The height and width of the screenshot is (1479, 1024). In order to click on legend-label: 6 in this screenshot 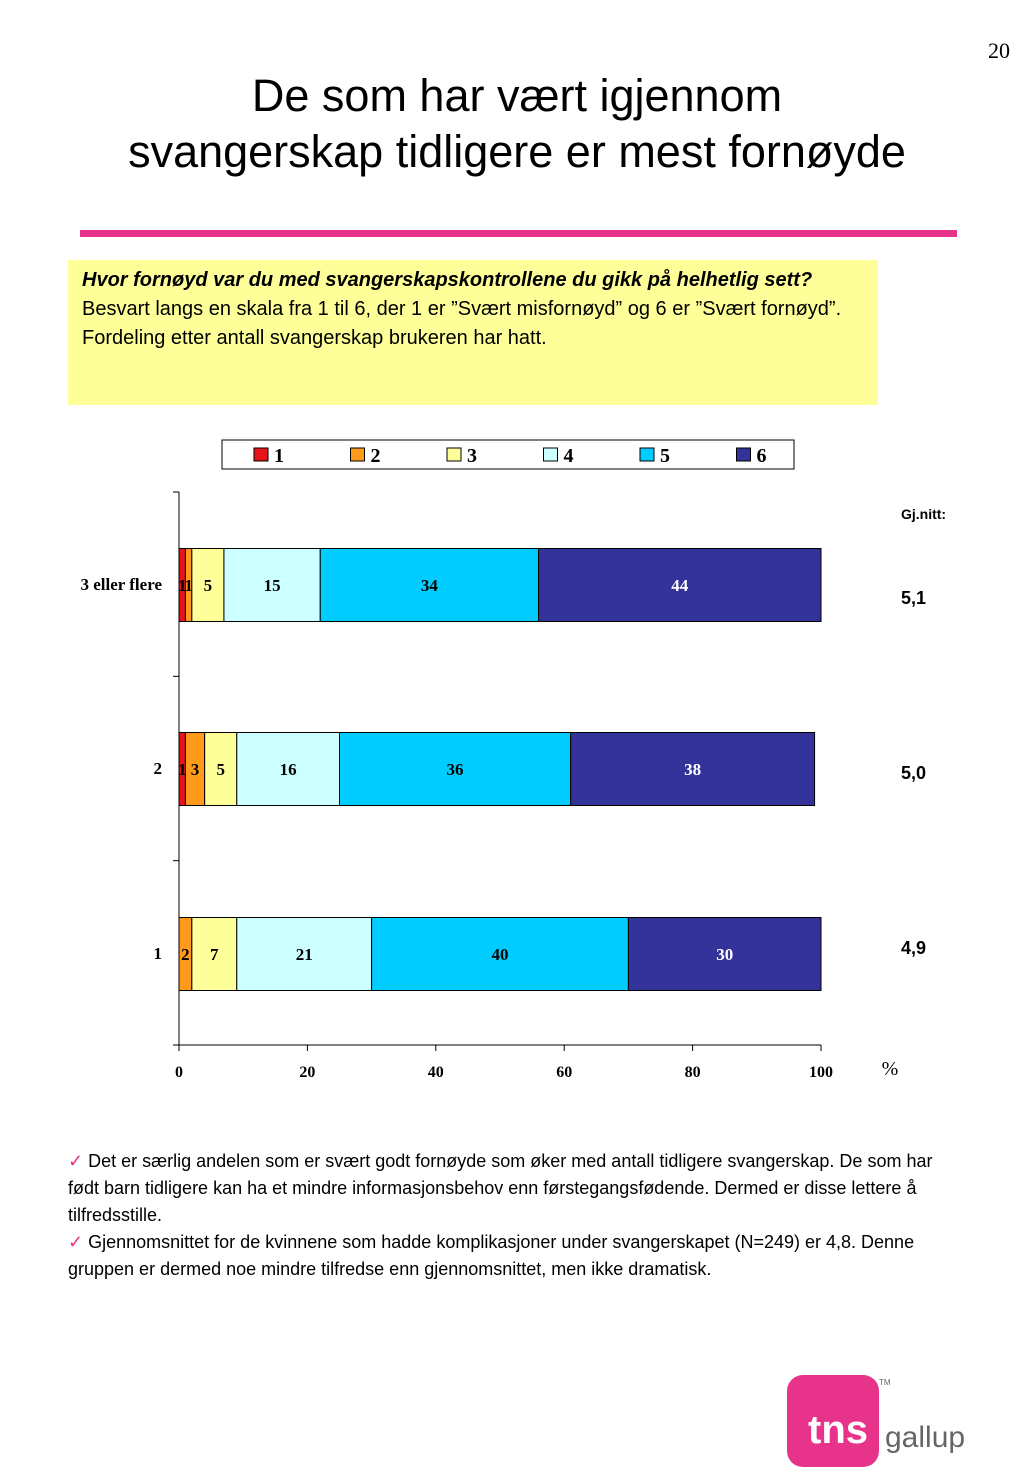, I will do `click(762, 456)`.